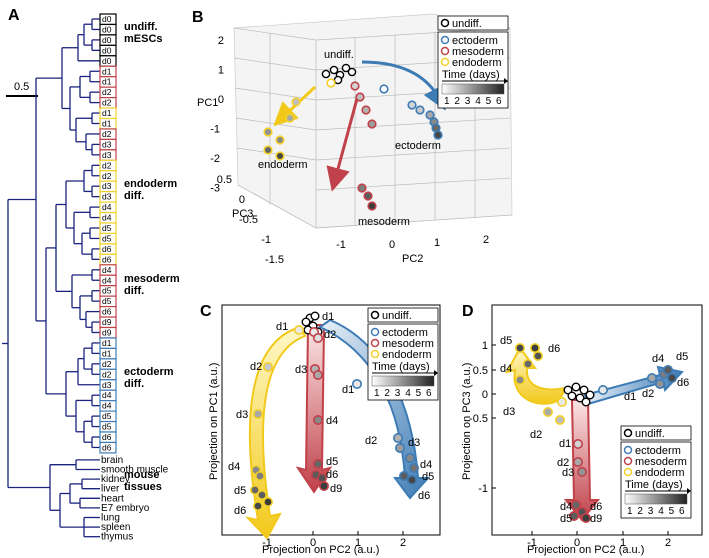  I want to click on group-label: mesoderm, so click(152, 279).